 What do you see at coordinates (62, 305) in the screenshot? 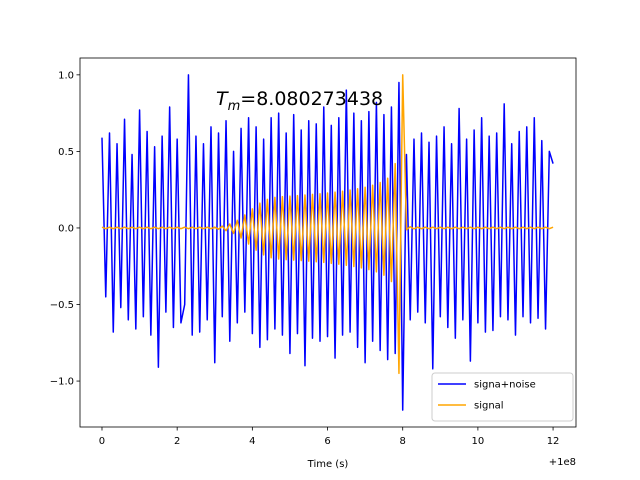
I see `y-tick-label: −0.5` at bounding box center [62, 305].